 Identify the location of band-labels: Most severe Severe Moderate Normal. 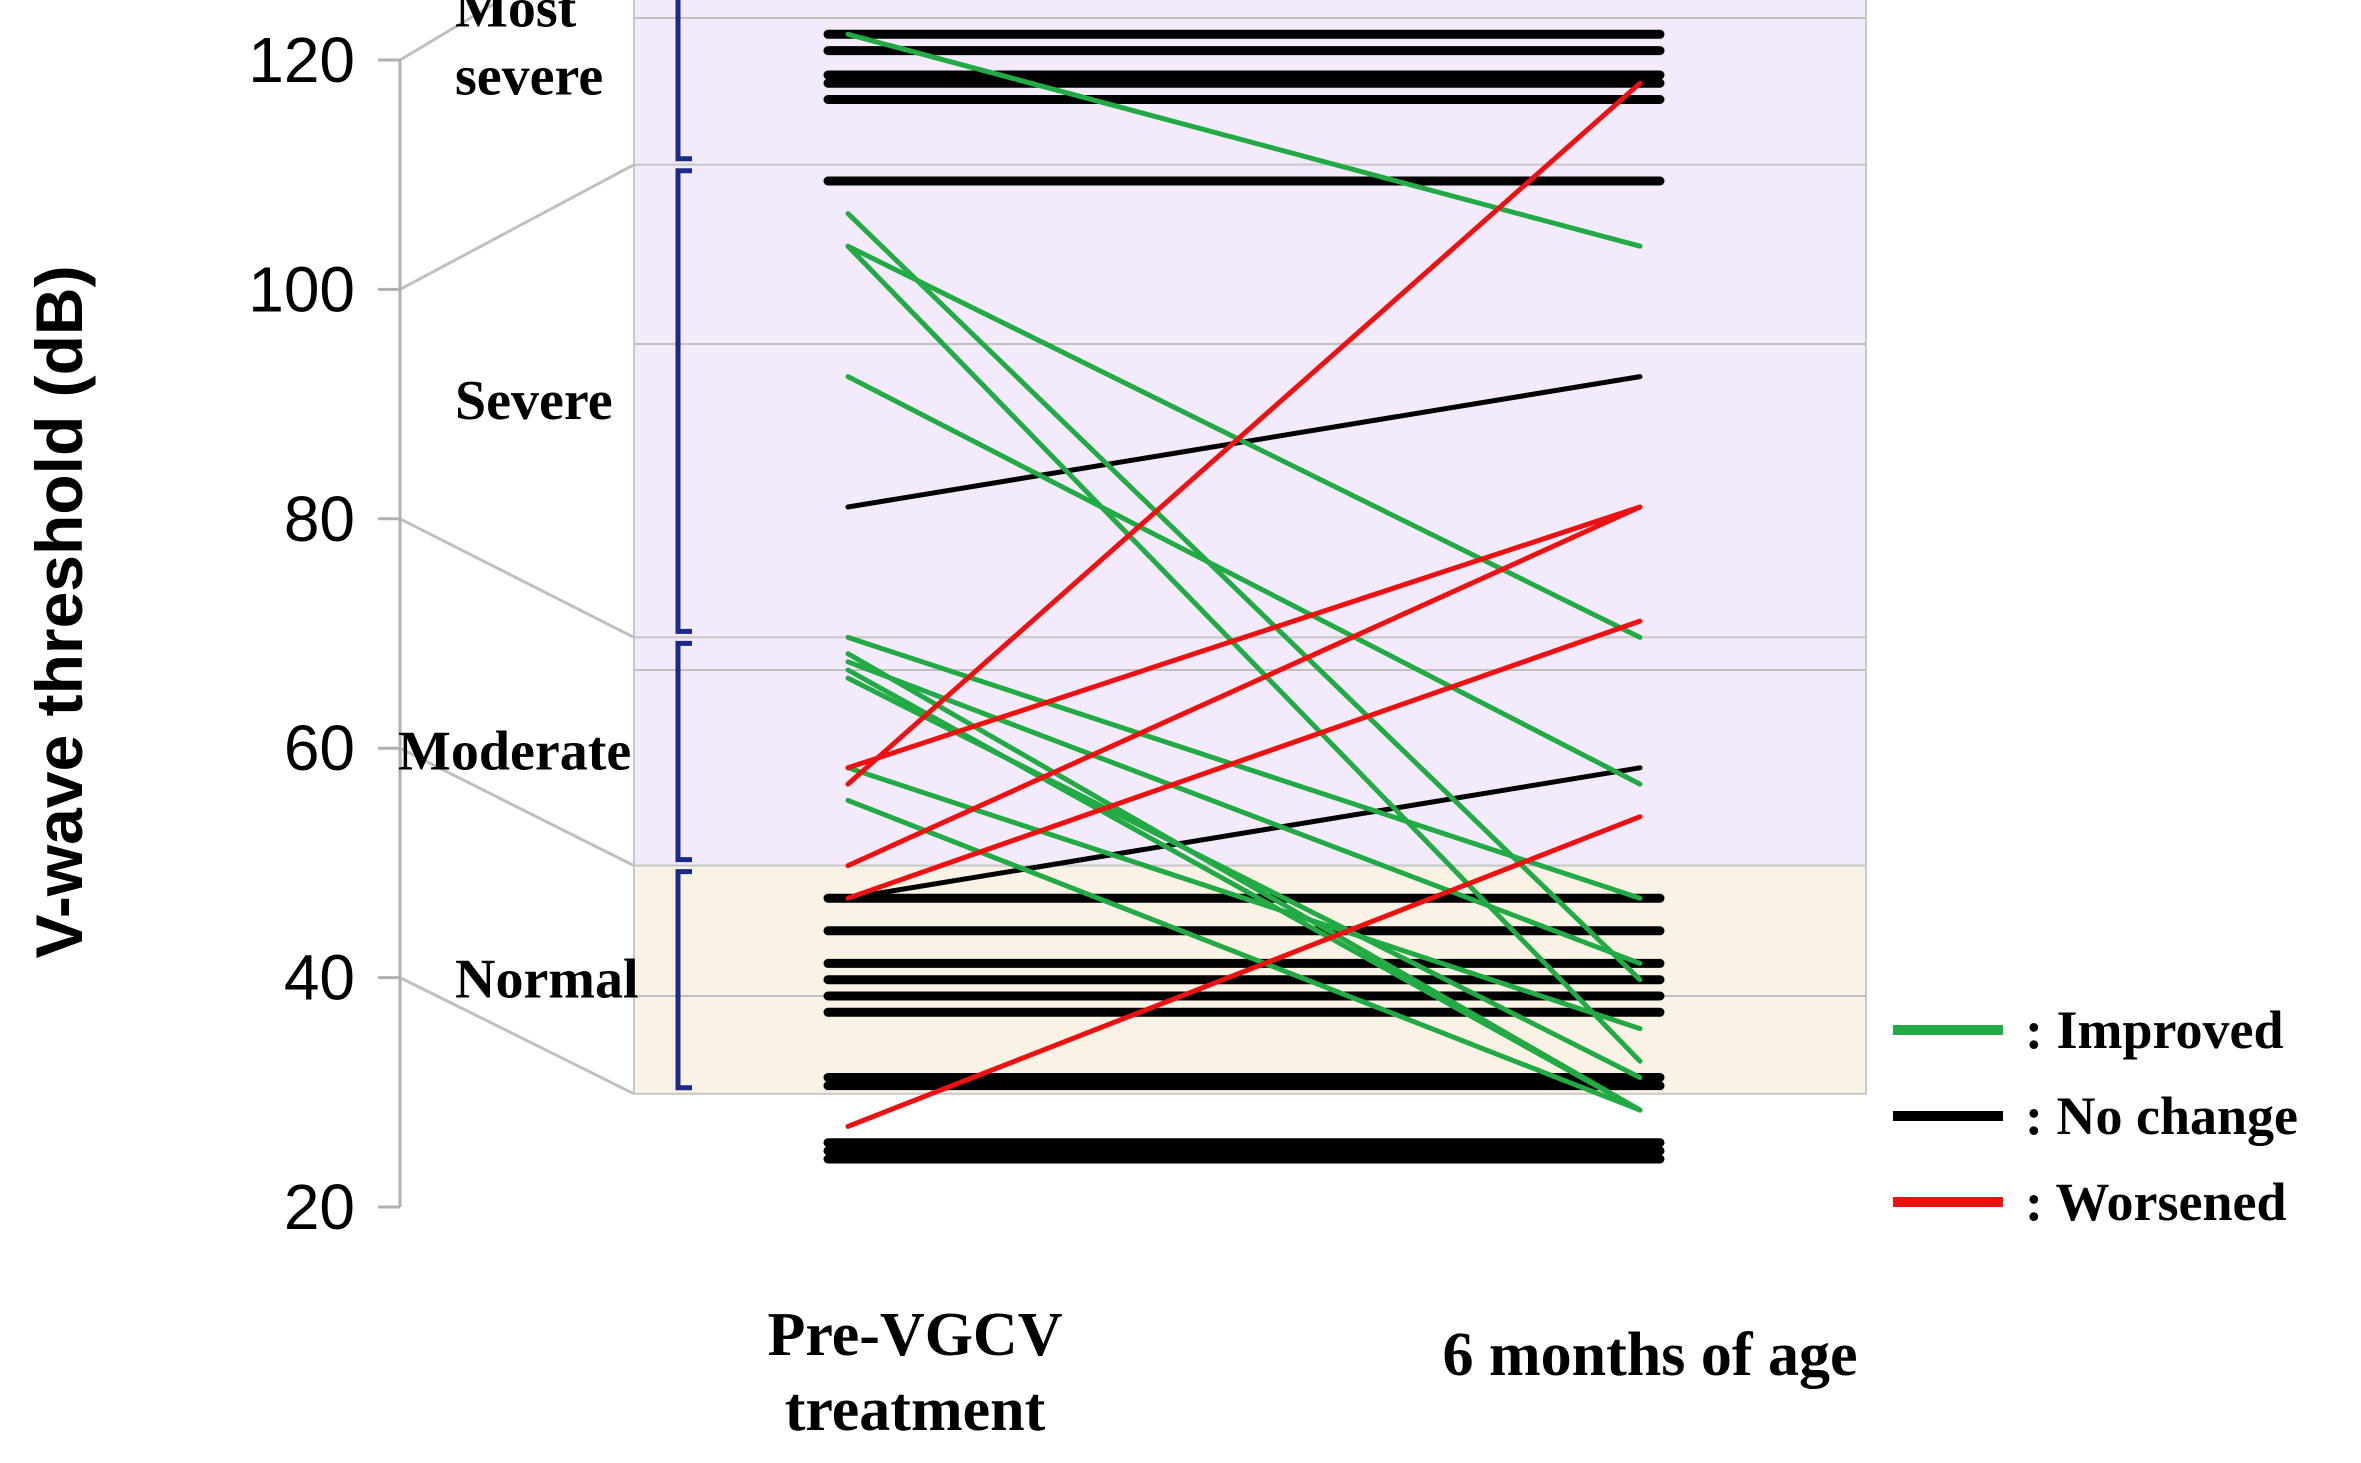
(545, 545).